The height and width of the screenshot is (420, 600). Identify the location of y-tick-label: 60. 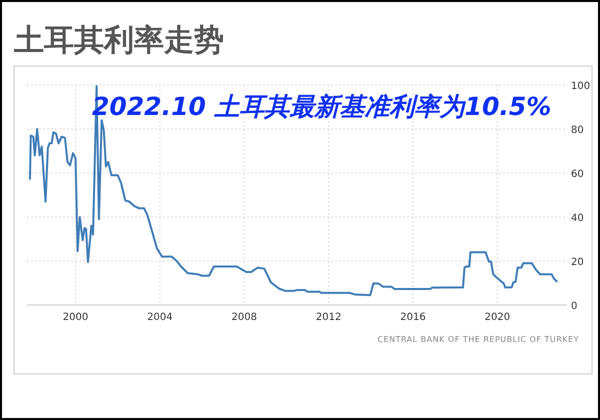
(577, 174).